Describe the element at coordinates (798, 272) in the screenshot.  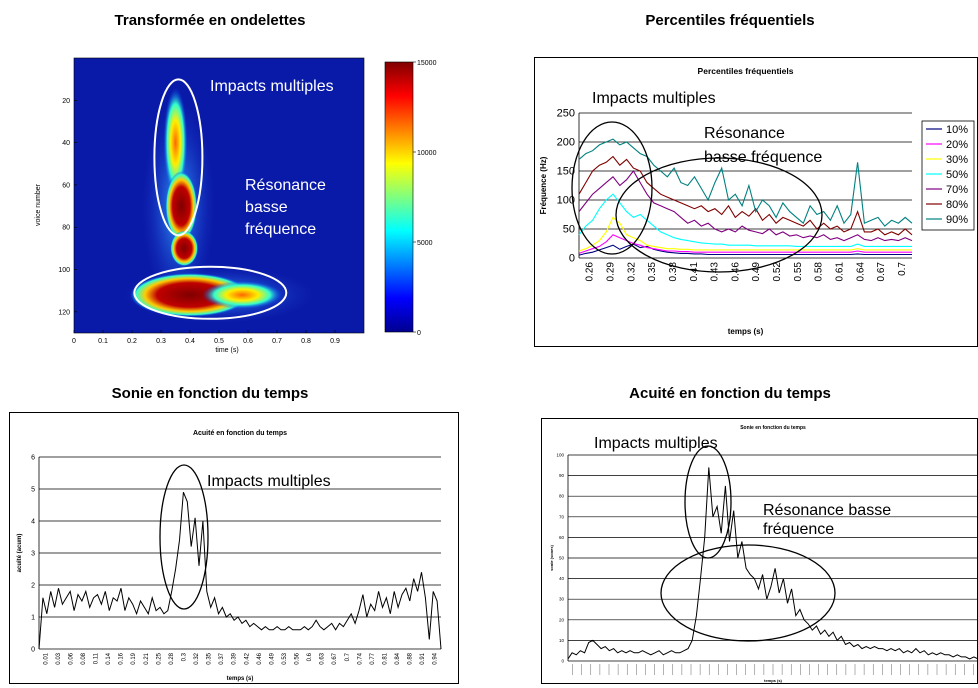
I see `x-tick-label: 0.55` at that location.